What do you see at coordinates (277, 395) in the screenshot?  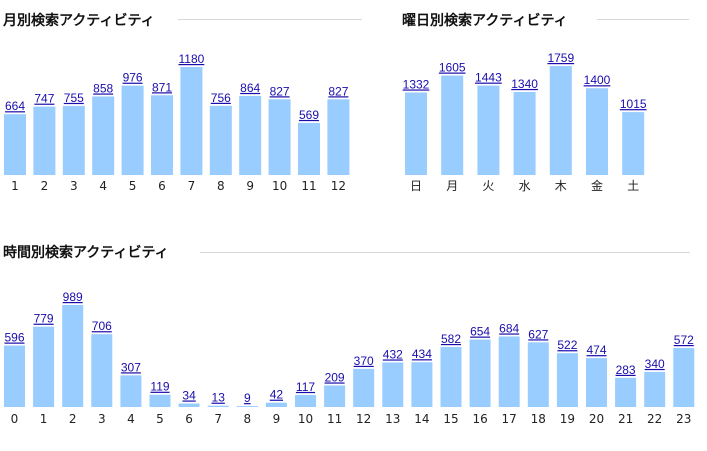 I see `hourly-value-label: 42` at bounding box center [277, 395].